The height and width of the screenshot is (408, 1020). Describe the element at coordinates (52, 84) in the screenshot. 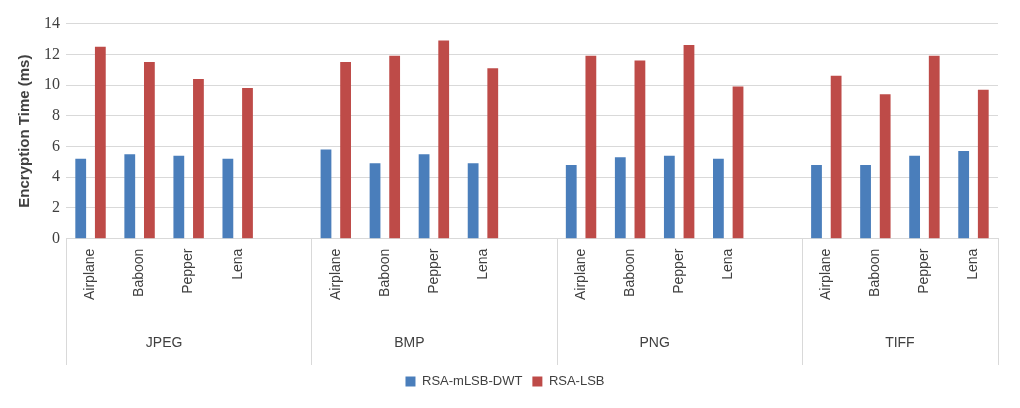

I see `y-tick-label: 10` at that location.